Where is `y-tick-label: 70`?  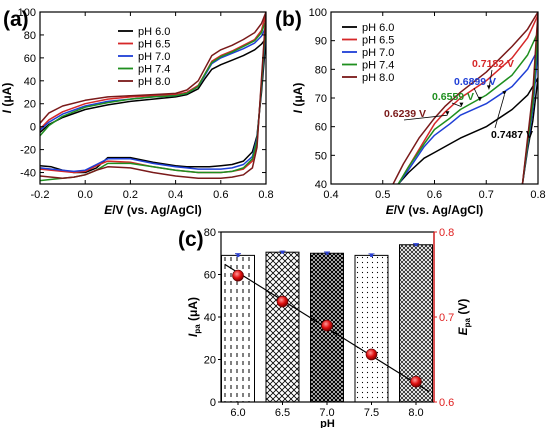 y-tick-label: 70 is located at coordinates (321, 99).